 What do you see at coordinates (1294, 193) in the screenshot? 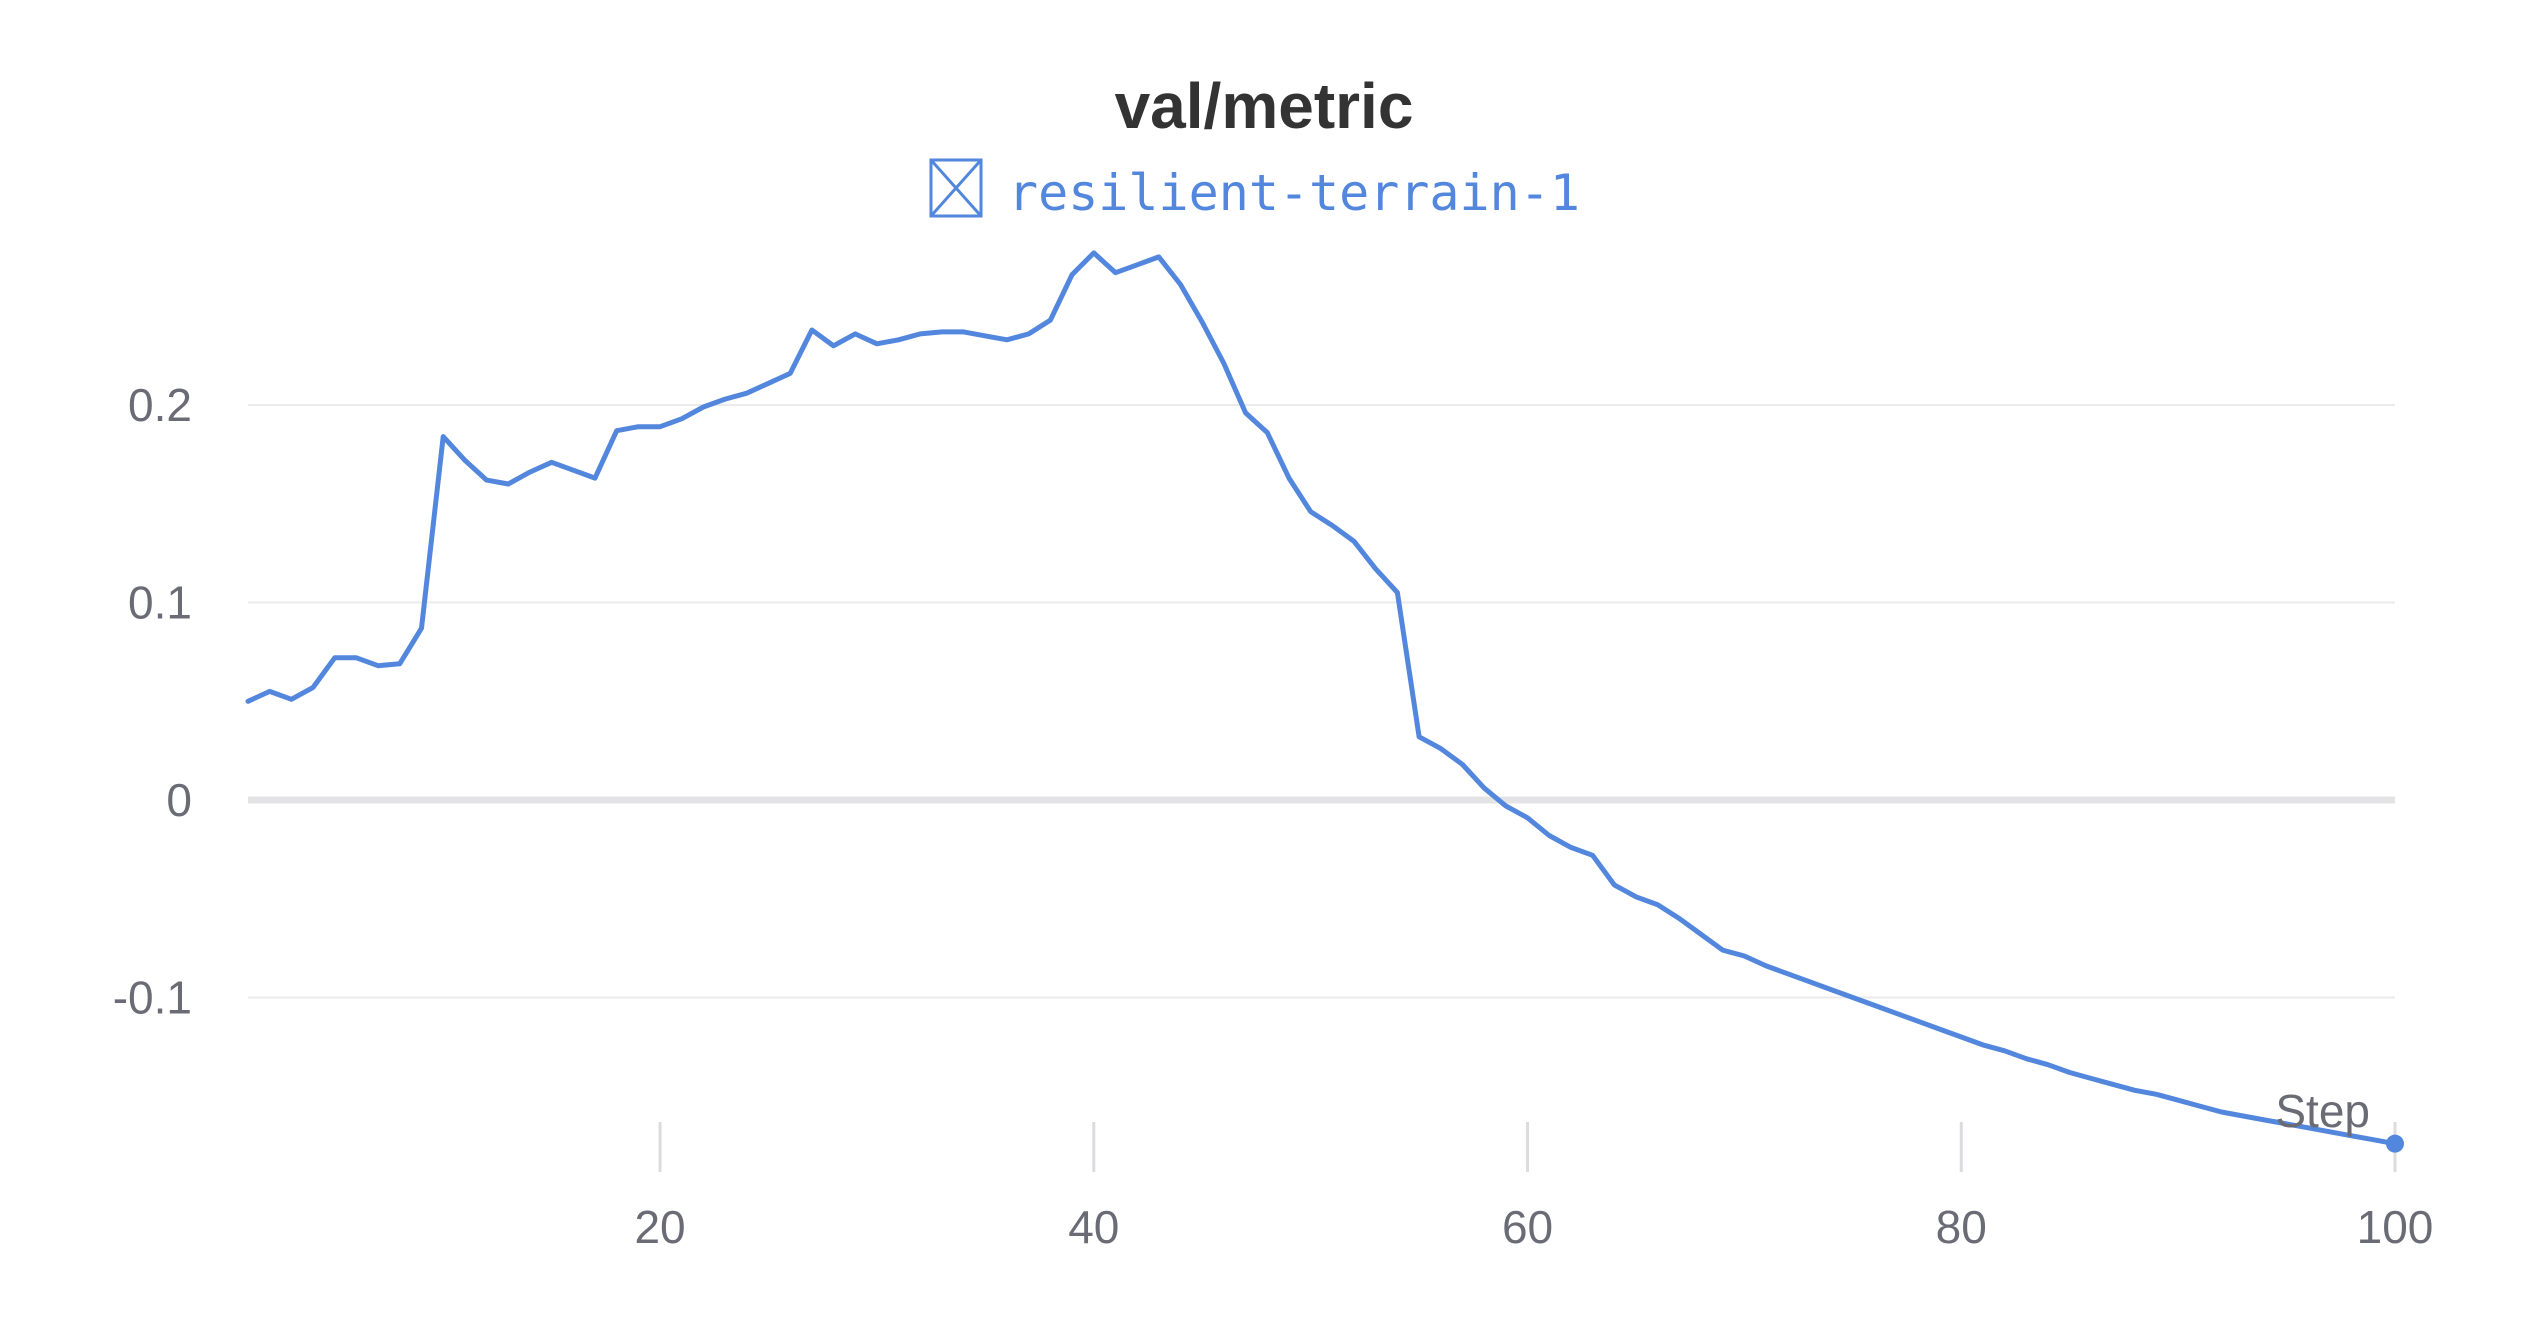
I see `legend-entry: resilient-terrain-1` at bounding box center [1294, 193].